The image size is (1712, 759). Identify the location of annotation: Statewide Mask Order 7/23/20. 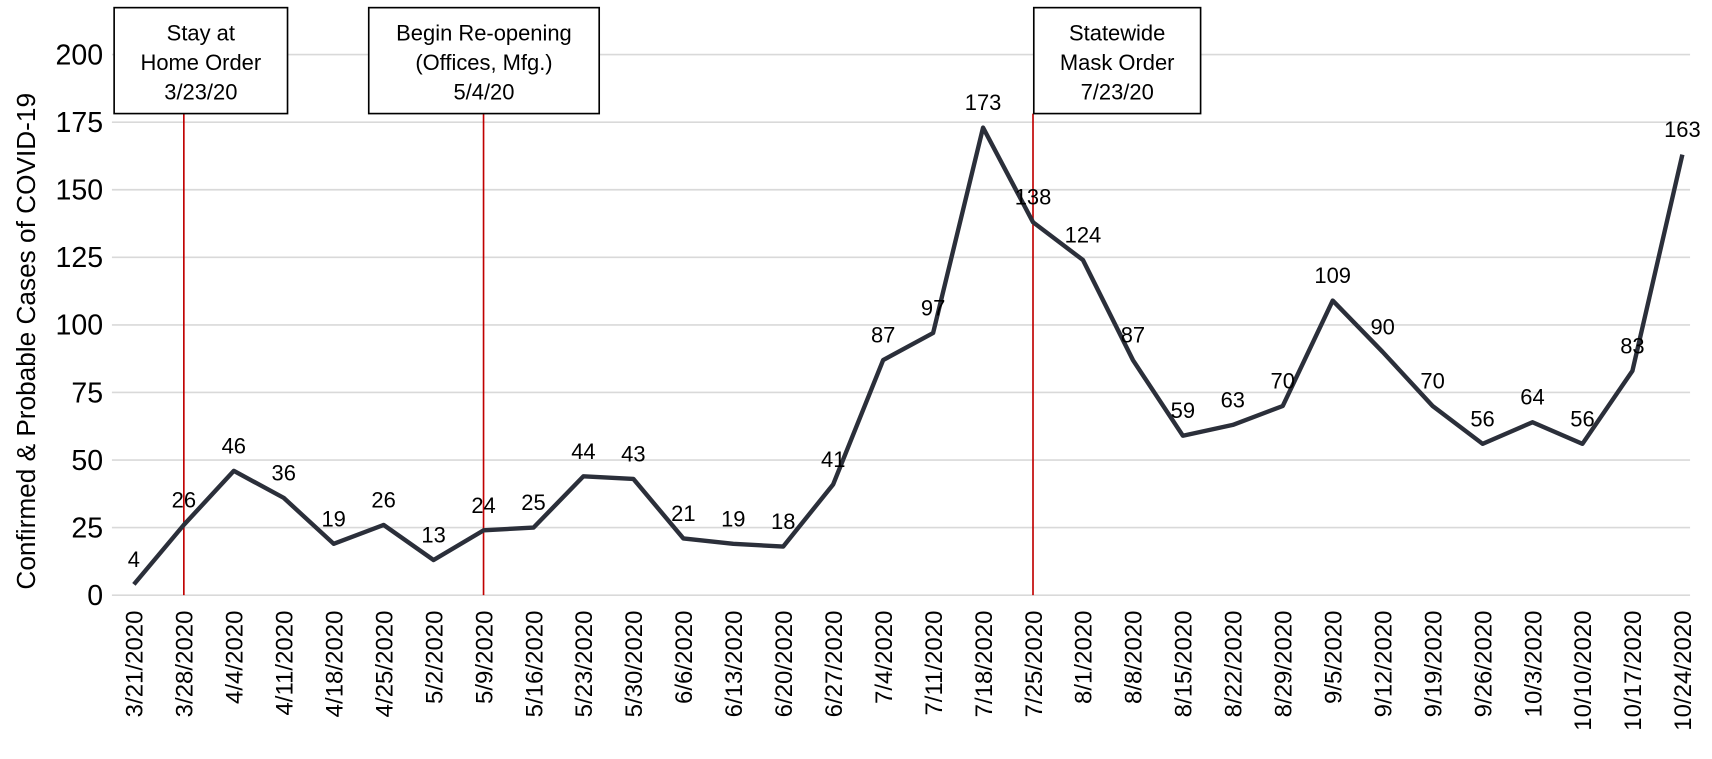
(1117, 301).